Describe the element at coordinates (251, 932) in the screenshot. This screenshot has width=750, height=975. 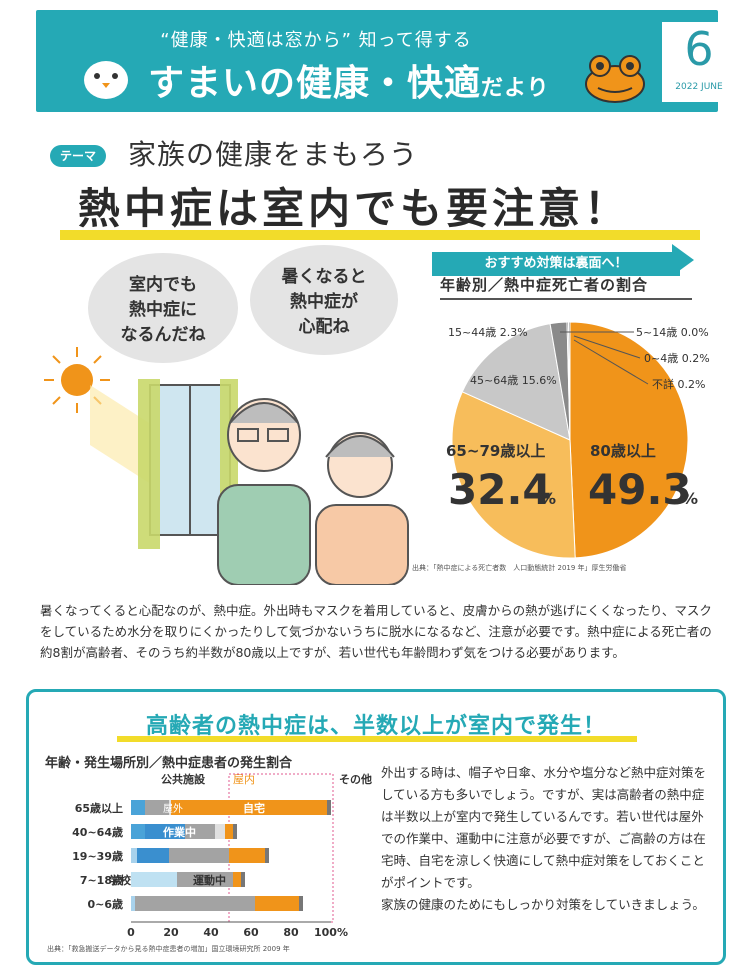
I see `x-tick-label: 60` at that location.